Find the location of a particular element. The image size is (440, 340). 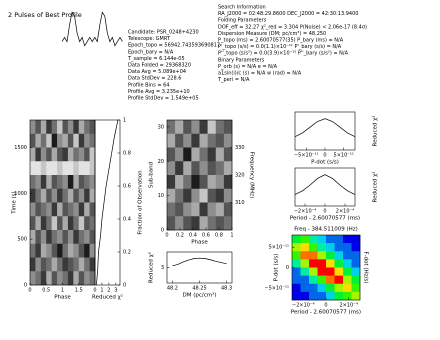

info-line: Telescope: GMRT is located at coordinates (149, 39).